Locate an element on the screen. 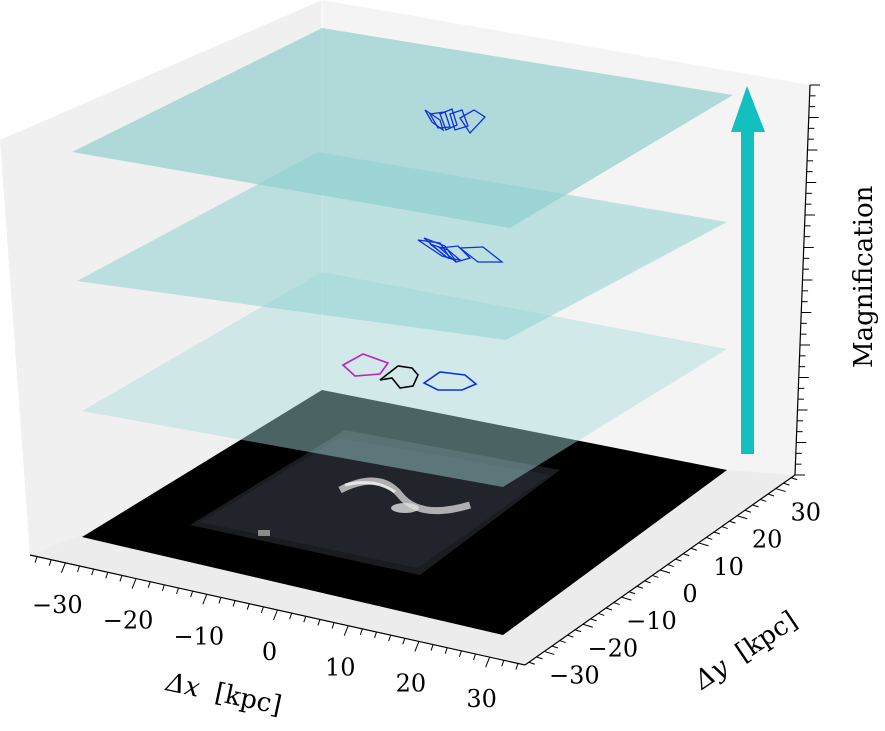  y-axis-symbol: Δy is located at coordinates (711, 674).